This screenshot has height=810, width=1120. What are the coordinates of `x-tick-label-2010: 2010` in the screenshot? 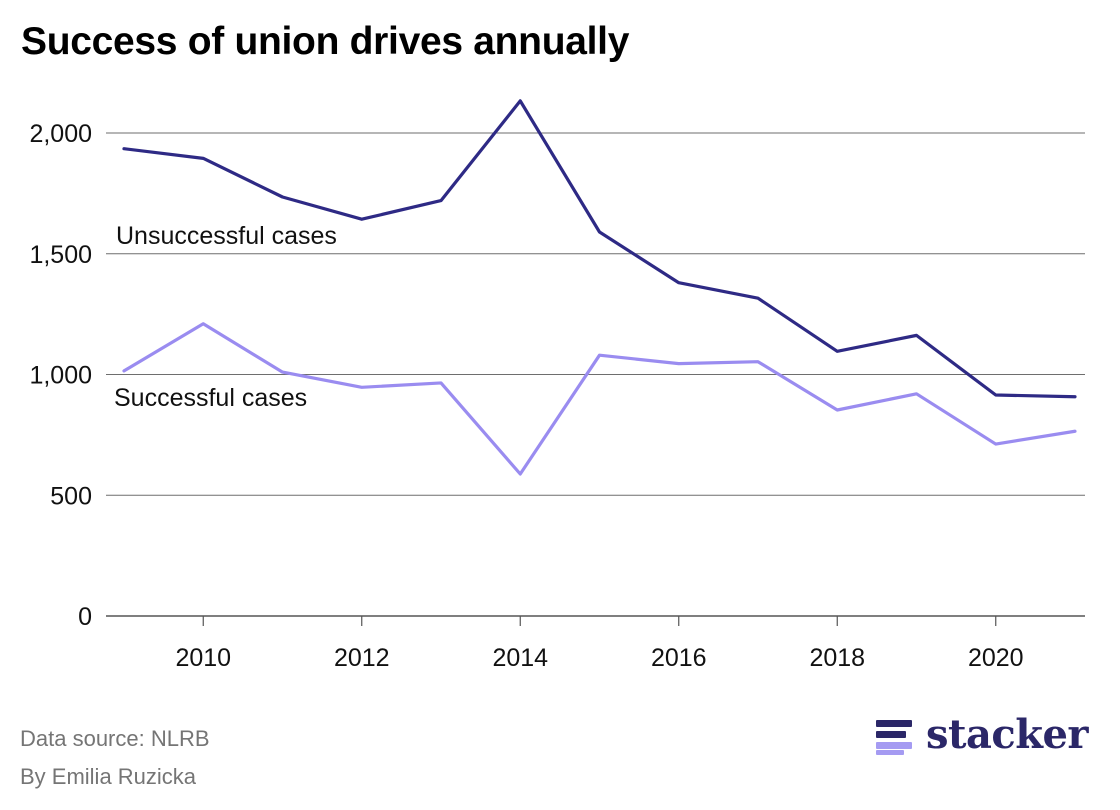 It's located at (203, 658).